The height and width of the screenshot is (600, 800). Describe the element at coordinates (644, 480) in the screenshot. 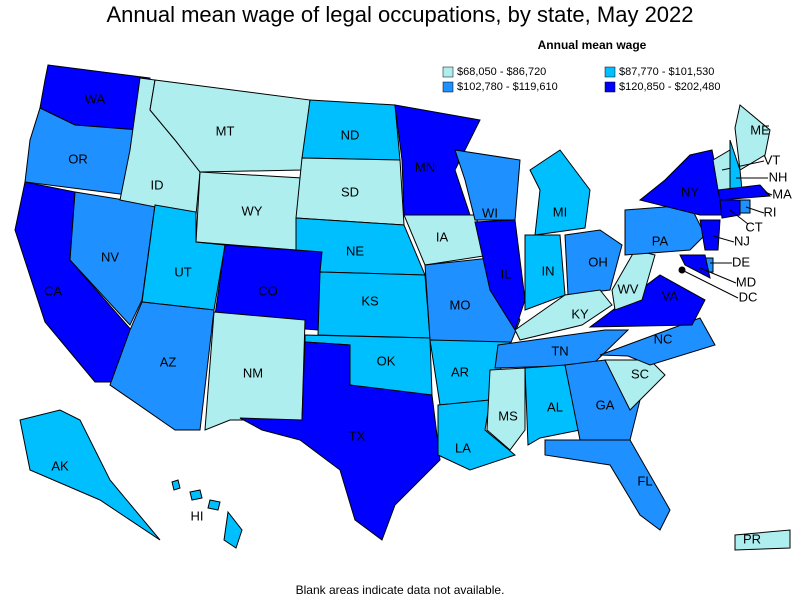

I see `state-label: FL` at that location.